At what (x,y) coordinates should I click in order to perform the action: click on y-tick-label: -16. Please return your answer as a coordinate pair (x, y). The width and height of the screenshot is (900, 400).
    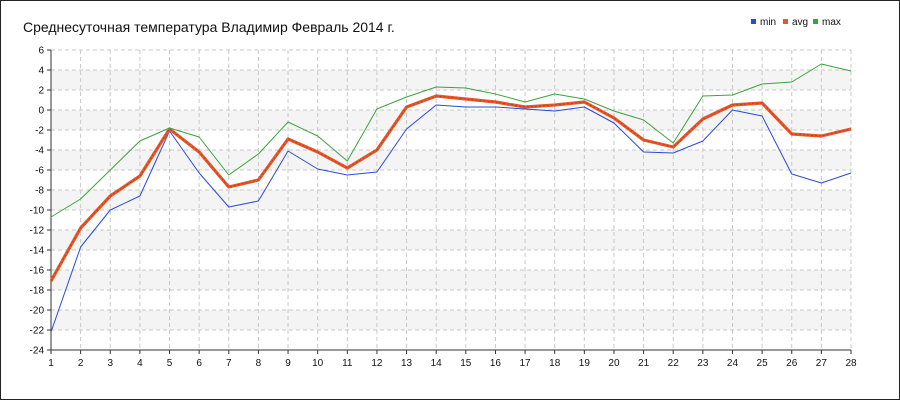
    Looking at the image, I should click on (37, 271).